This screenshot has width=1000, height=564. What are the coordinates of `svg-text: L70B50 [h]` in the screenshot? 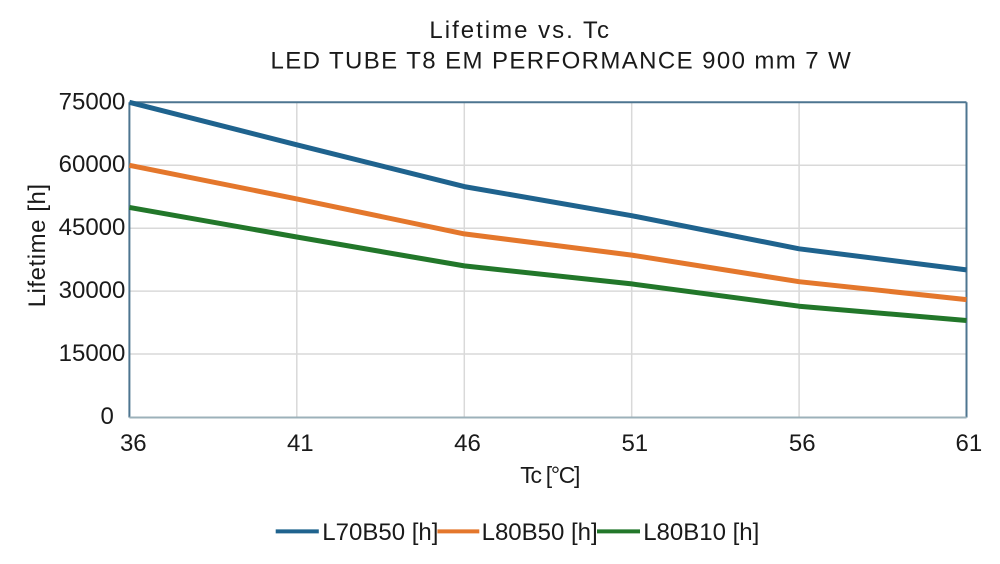 It's located at (380, 532).